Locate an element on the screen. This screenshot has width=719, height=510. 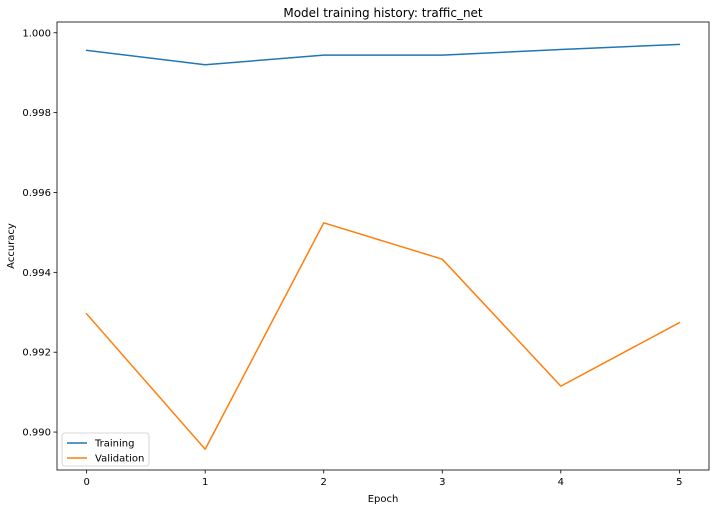
y-tick-label: 0.994 is located at coordinates (36, 273).